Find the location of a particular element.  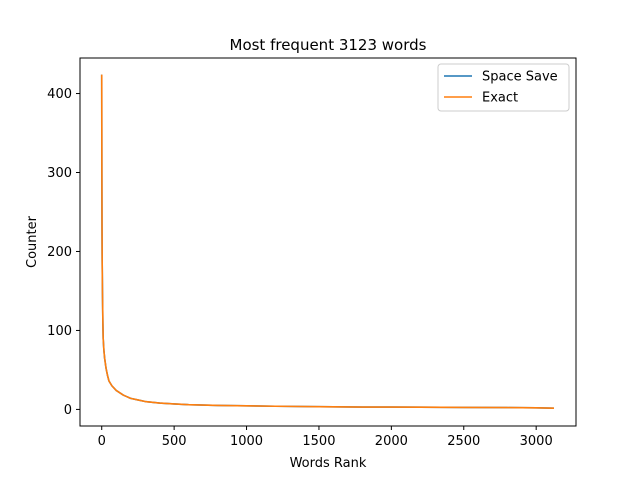

y-tick-label: 100 is located at coordinates (59, 331).